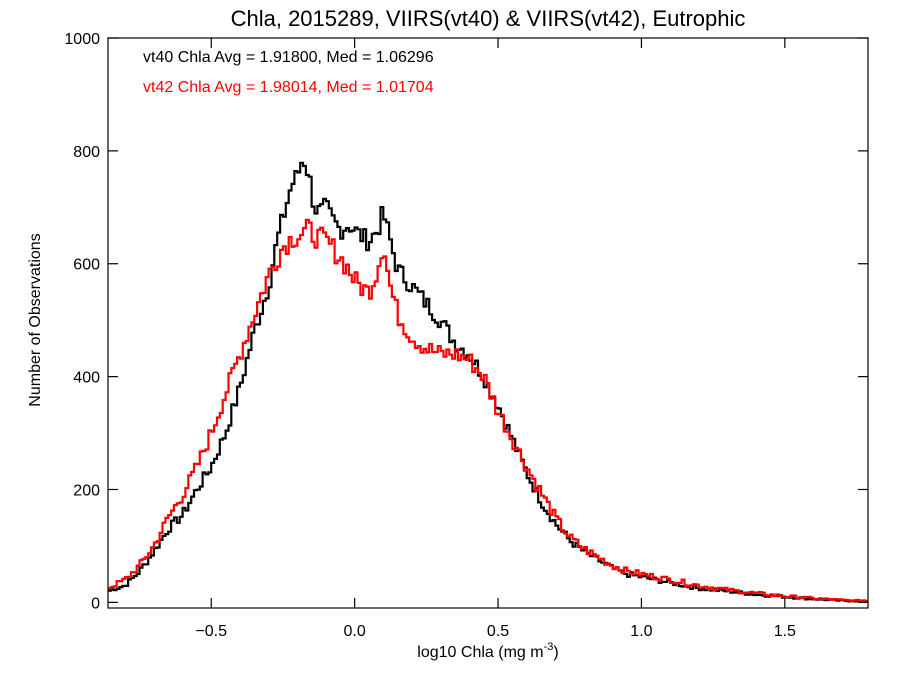  Describe the element at coordinates (288, 57) in the screenshot. I see `annotation-vt40: vt40 Chla Avg = 1.91800, Med = 1.06296` at that location.